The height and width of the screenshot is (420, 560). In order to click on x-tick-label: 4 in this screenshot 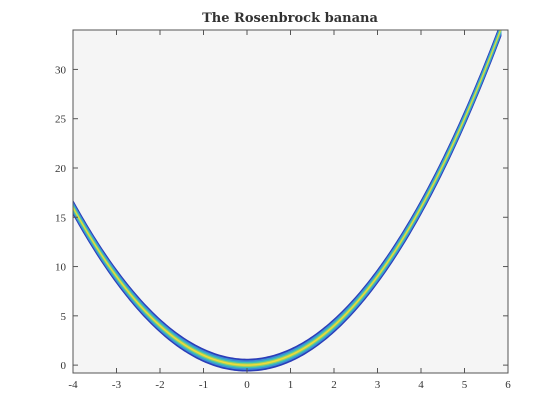, I will do `click(421, 385)`.